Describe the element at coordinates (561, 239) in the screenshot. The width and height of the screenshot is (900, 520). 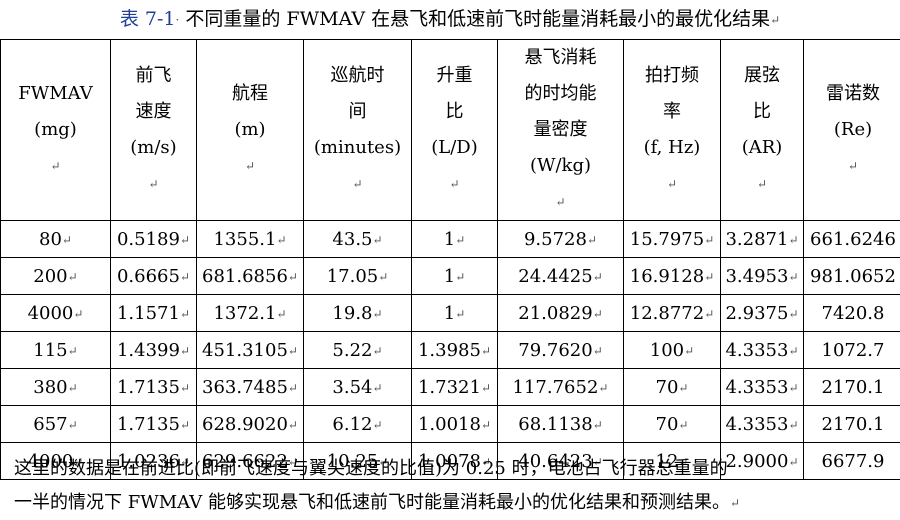
I see `table-cell: 9.5728↵` at that location.